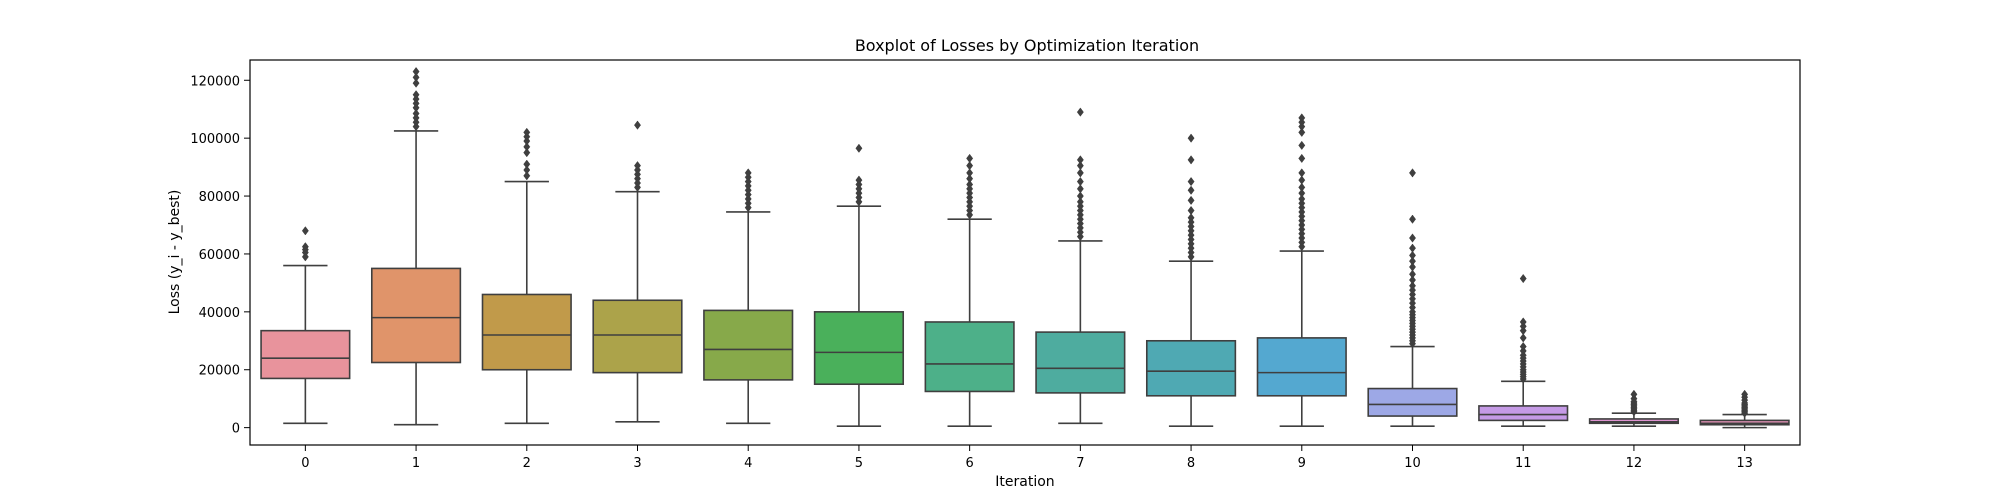  What do you see at coordinates (637, 463) in the screenshot?
I see `x-tick-label: 3` at bounding box center [637, 463].